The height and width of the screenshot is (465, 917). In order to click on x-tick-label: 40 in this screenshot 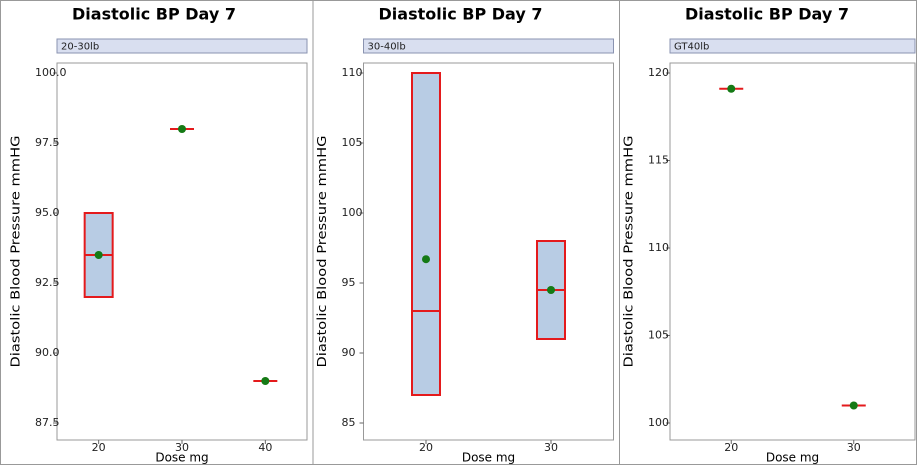, I will do `click(265, 447)`.